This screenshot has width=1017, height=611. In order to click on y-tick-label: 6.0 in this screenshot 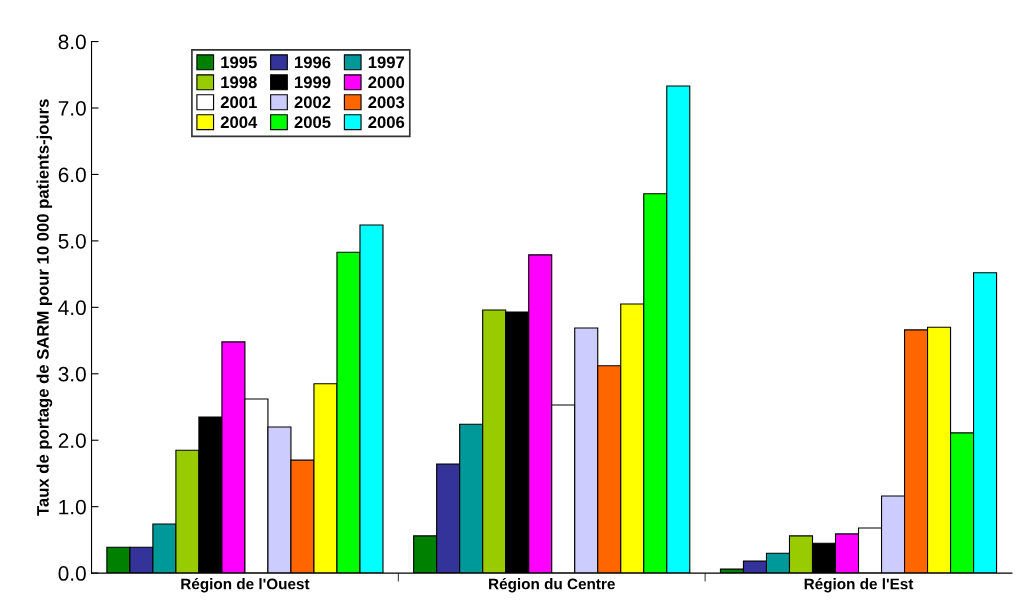, I will do `click(72, 175)`.